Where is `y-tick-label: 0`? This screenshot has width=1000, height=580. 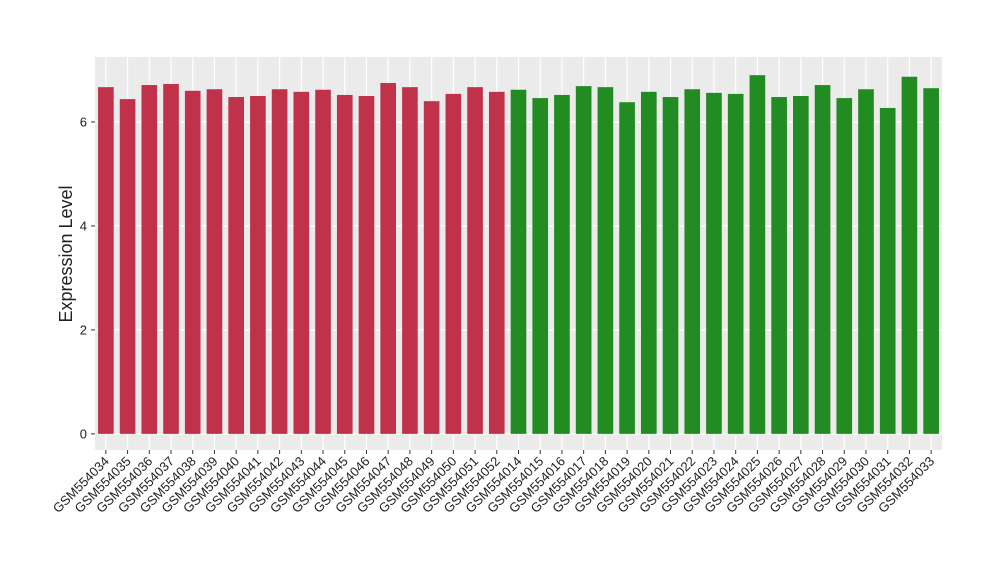 y-tick-label: 0 is located at coordinates (83, 433).